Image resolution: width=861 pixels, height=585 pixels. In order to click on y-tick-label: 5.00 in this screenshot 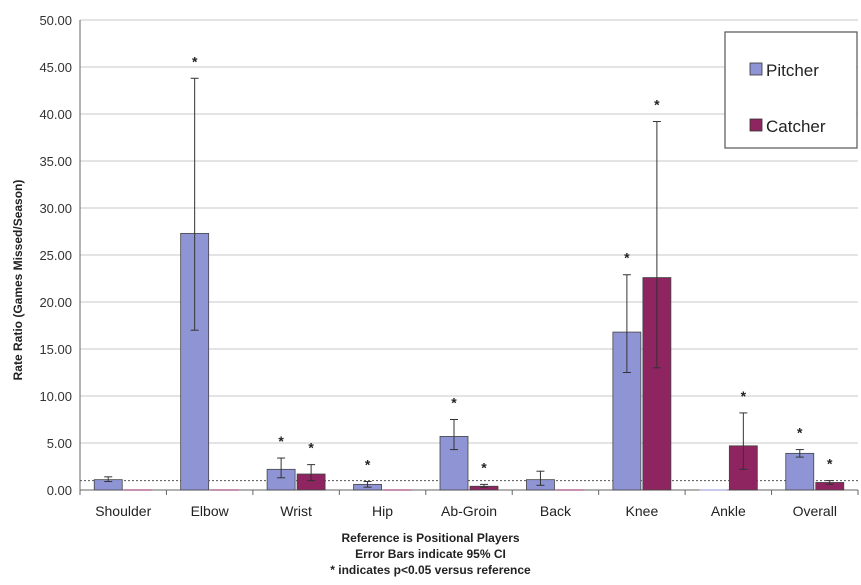, I will do `click(59, 443)`.